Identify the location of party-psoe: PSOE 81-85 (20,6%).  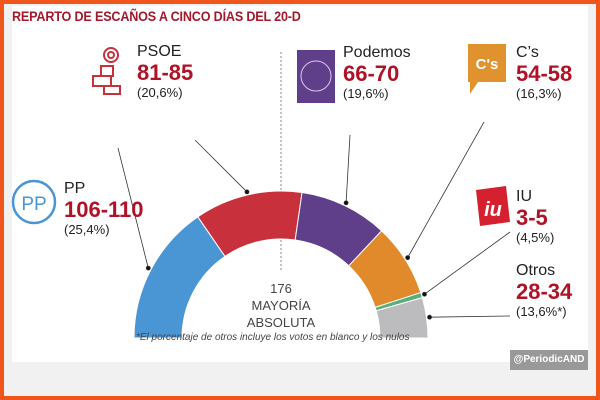
(165, 71).